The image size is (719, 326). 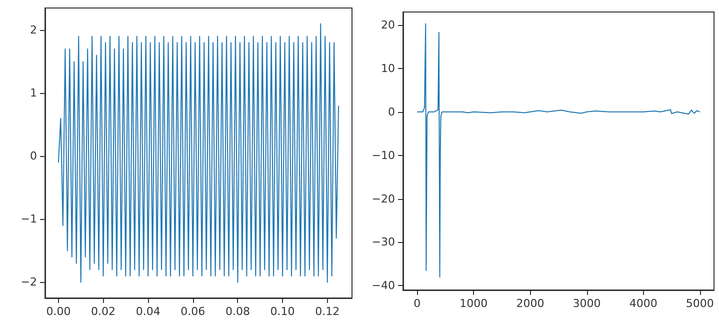 I want to click on x-tick-label: 0.02, so click(x=103, y=311).